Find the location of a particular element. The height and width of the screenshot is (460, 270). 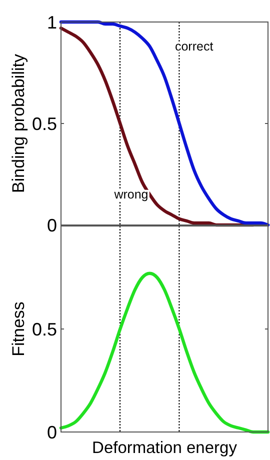

y-tick-label: 1 is located at coordinates (51, 22).